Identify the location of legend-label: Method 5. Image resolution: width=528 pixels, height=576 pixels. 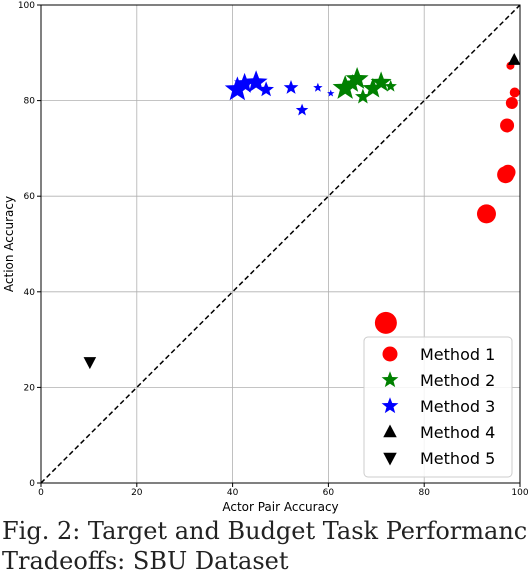
(457, 458).